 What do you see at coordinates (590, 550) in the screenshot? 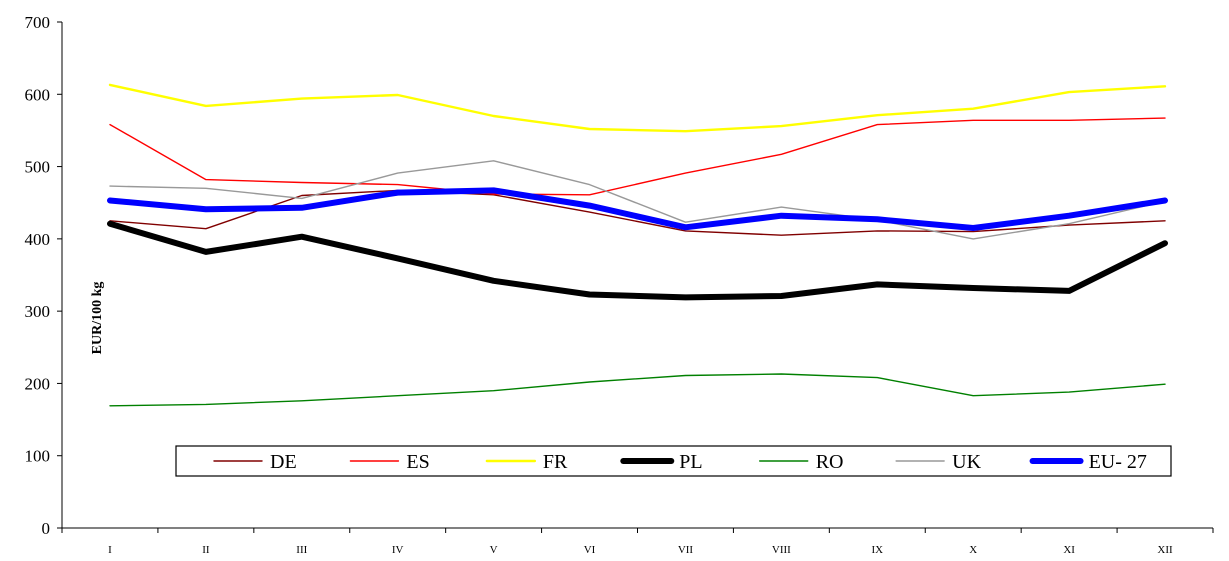
I see `x-tick-label: VI` at bounding box center [590, 550].